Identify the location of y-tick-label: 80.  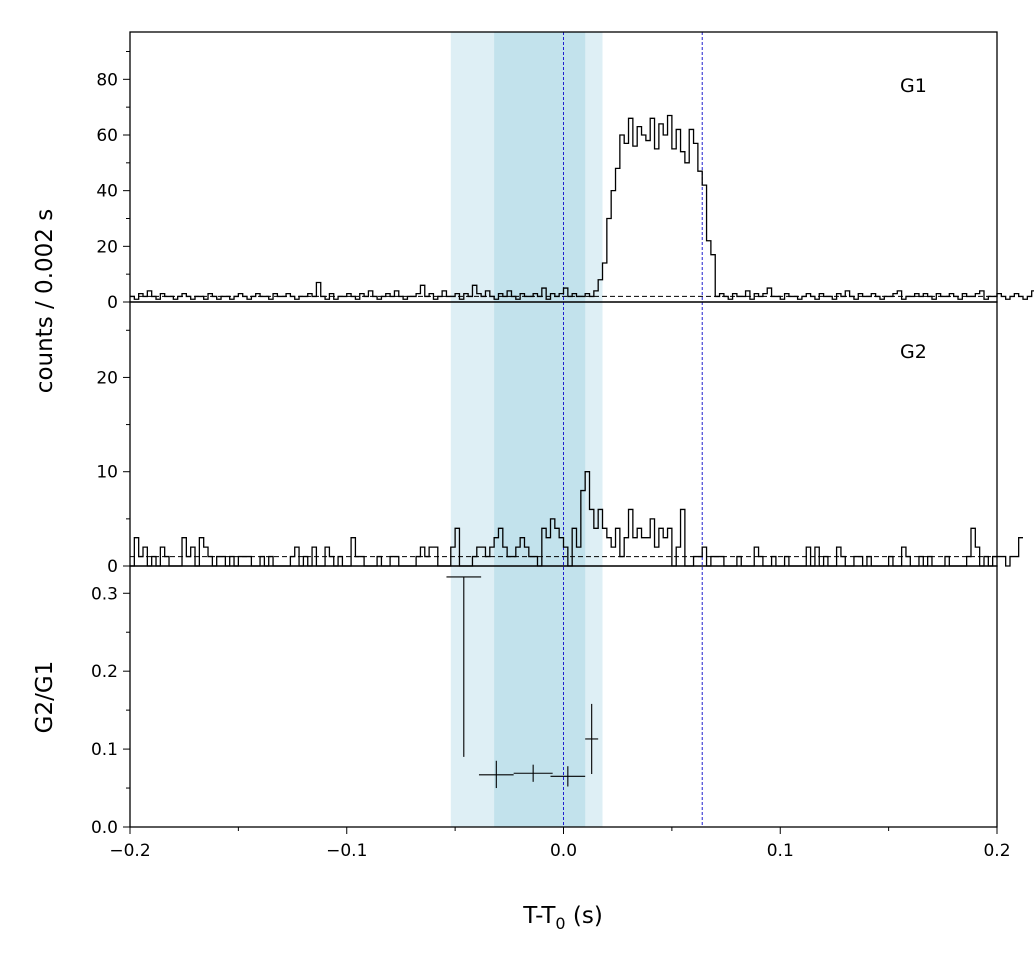
(107, 80).